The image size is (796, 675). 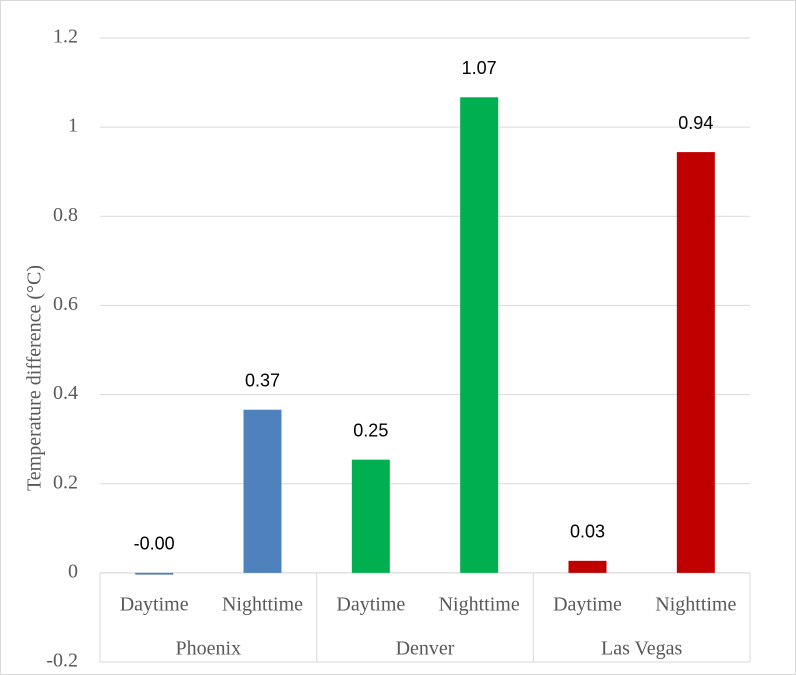 I want to click on group-label: Denver, so click(x=425, y=649).